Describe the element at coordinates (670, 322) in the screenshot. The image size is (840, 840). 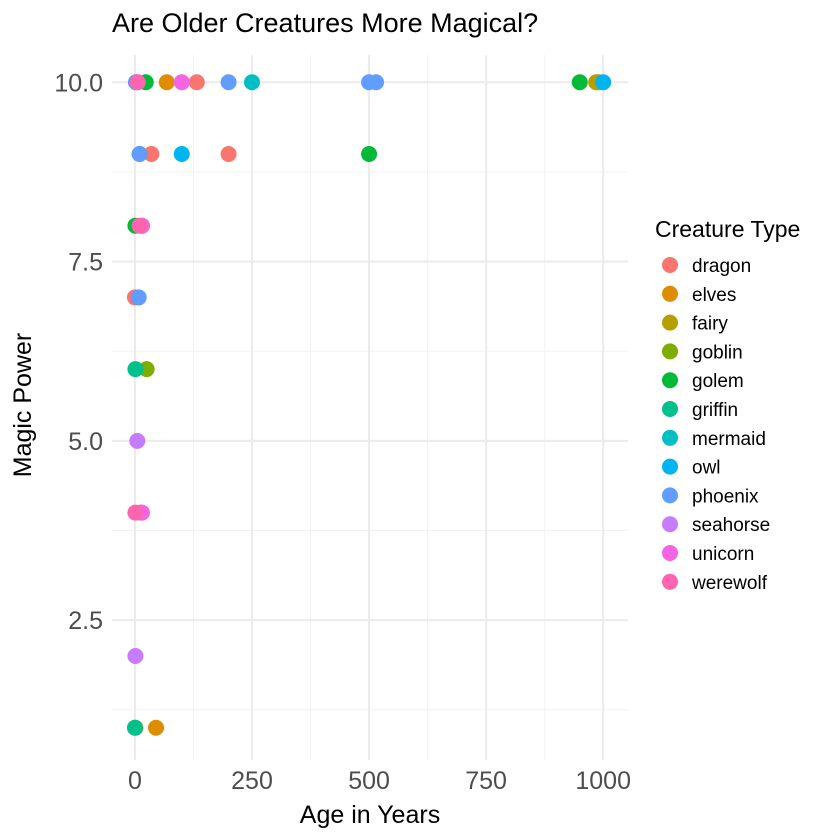
I see `legend-key-fairy` at that location.